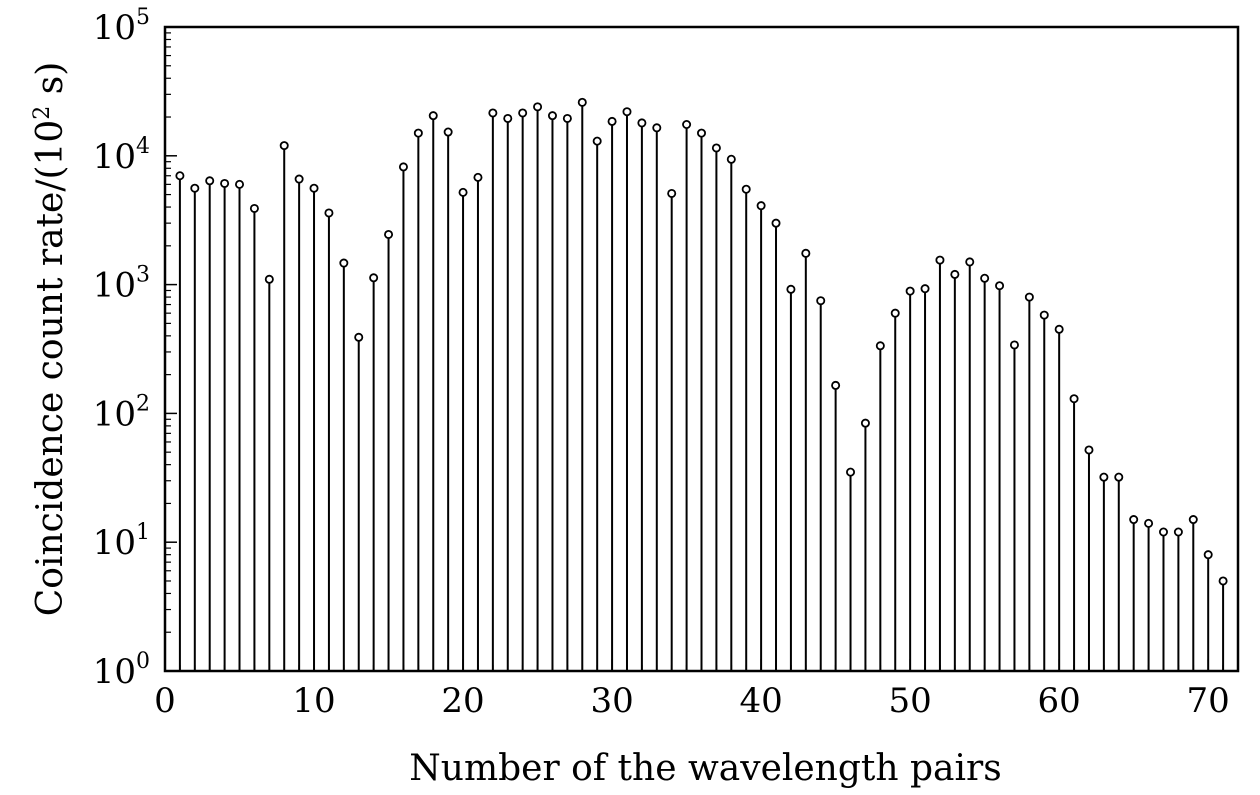  What do you see at coordinates (143, 661) in the screenshot?
I see `y-tick-exp: 0` at bounding box center [143, 661].